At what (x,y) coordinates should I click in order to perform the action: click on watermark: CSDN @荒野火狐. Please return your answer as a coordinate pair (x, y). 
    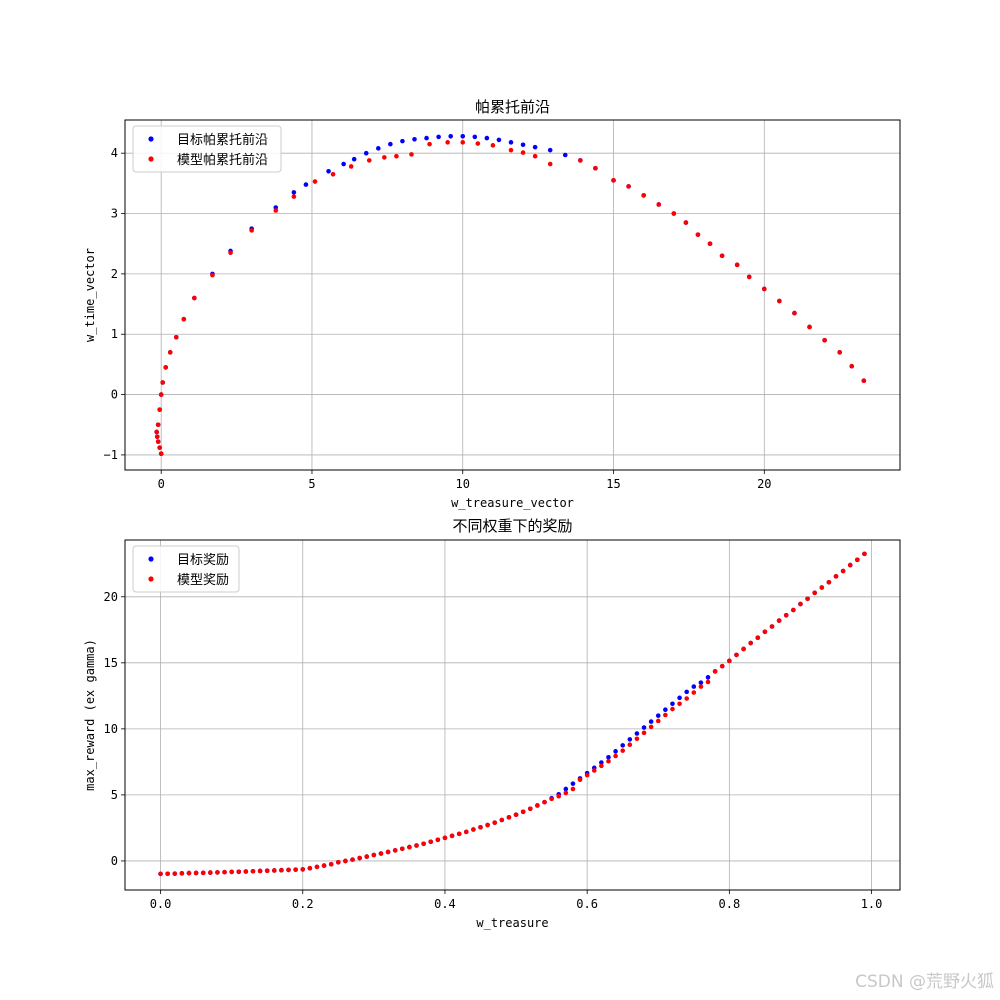
    Looking at the image, I should click on (924, 982).